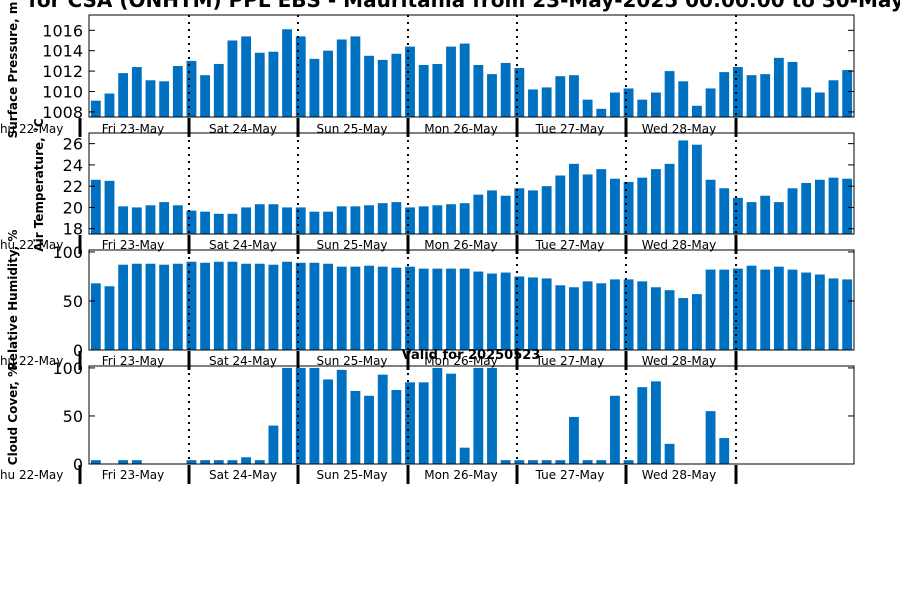 This screenshot has height=604, width=900. I want to click on y-tick-label: 1012, so click(62, 71).